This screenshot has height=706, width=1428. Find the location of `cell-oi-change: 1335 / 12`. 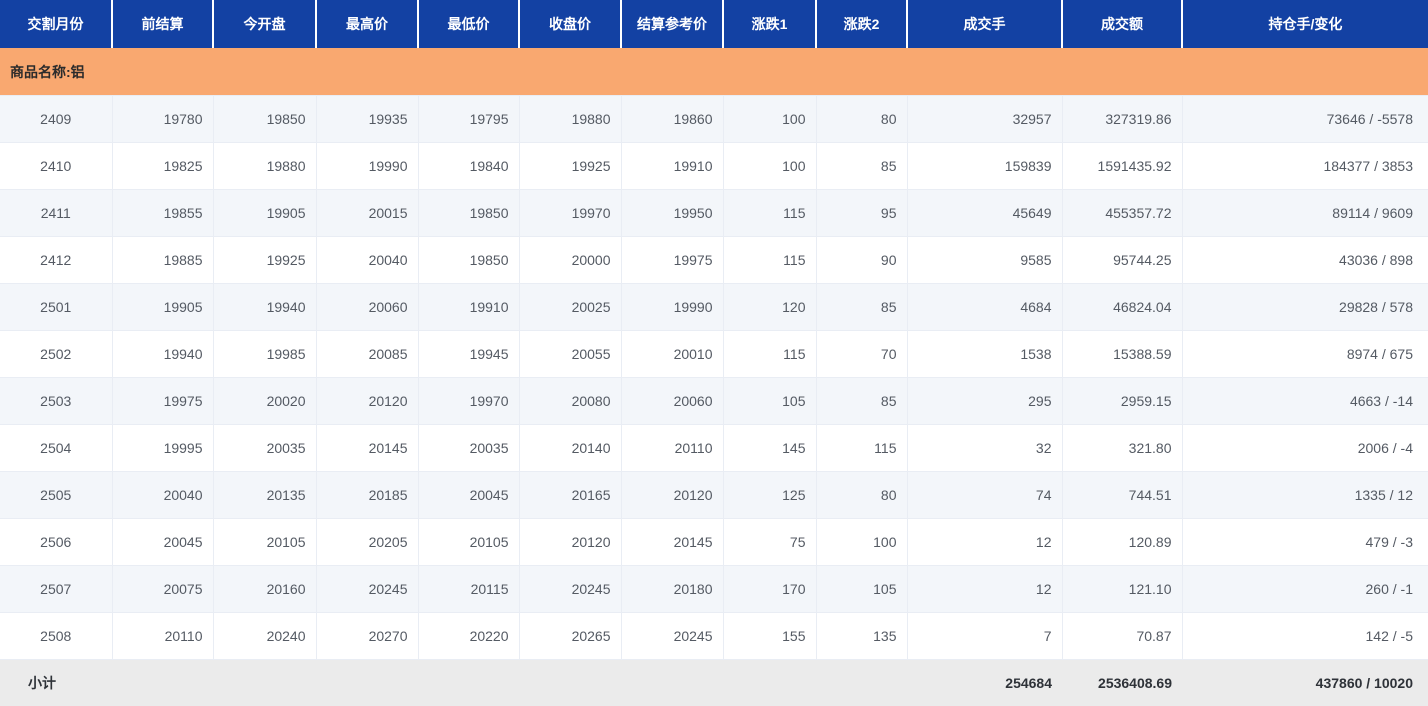

cell-oi-change: 1335 / 12 is located at coordinates (1305, 495).